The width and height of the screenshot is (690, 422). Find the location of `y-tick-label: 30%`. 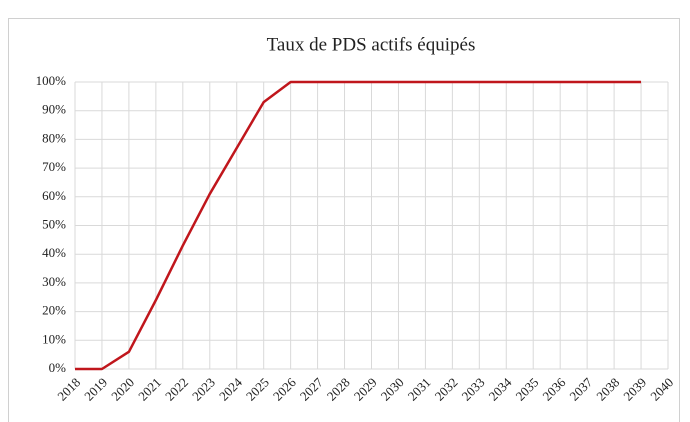

y-tick-label: 30% is located at coordinates (54, 281).